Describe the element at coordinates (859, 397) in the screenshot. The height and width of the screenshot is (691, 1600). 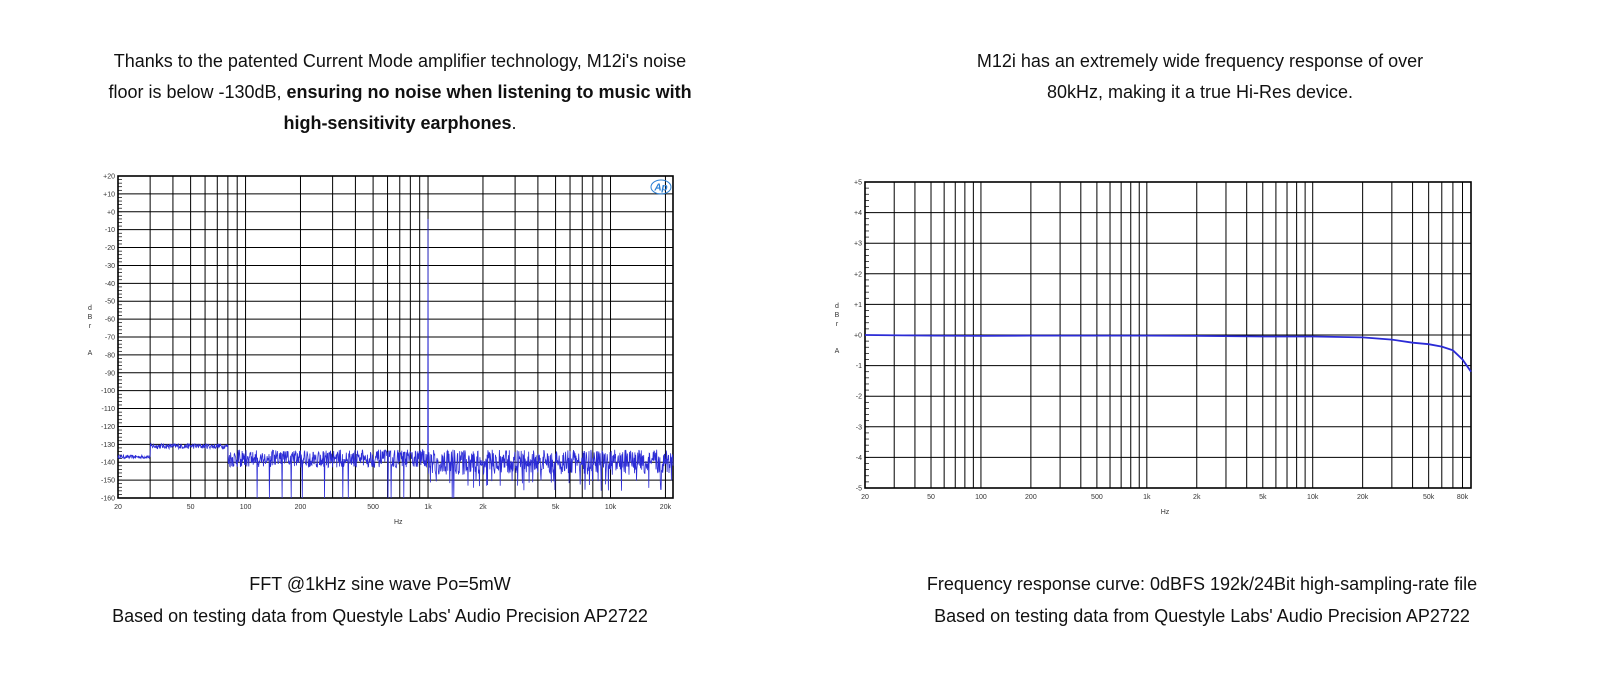
I see `y-tick-label: -2` at that location.